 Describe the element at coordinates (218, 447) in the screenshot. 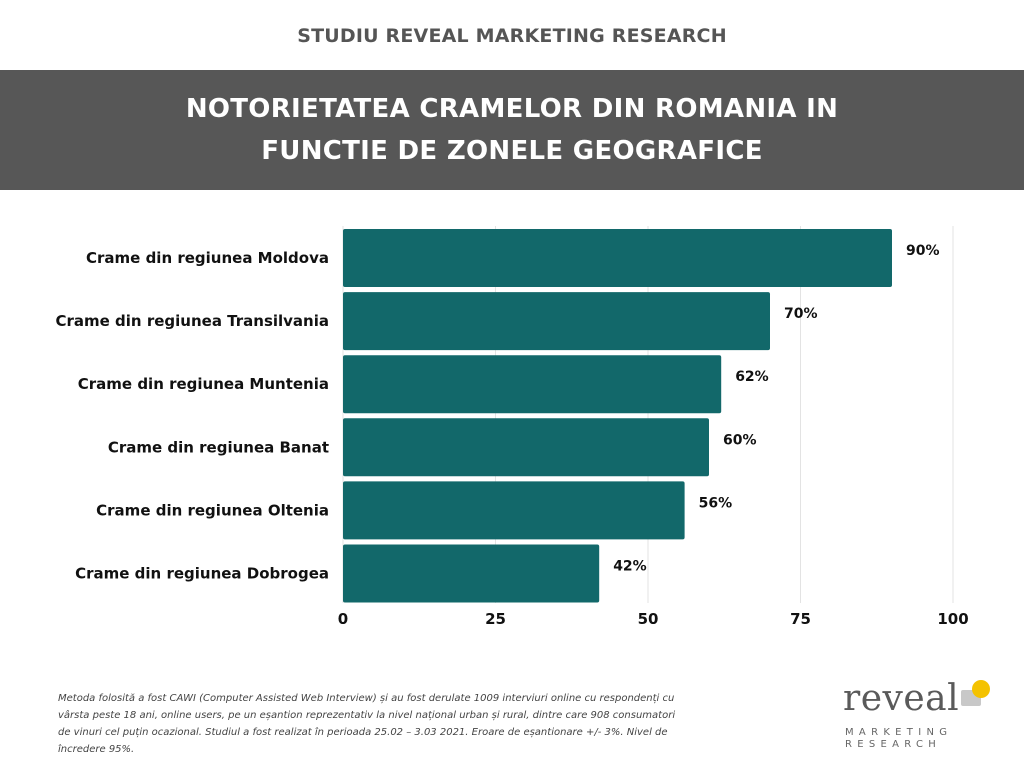

I see `category-label-3: Crame din regiunea Banat` at that location.